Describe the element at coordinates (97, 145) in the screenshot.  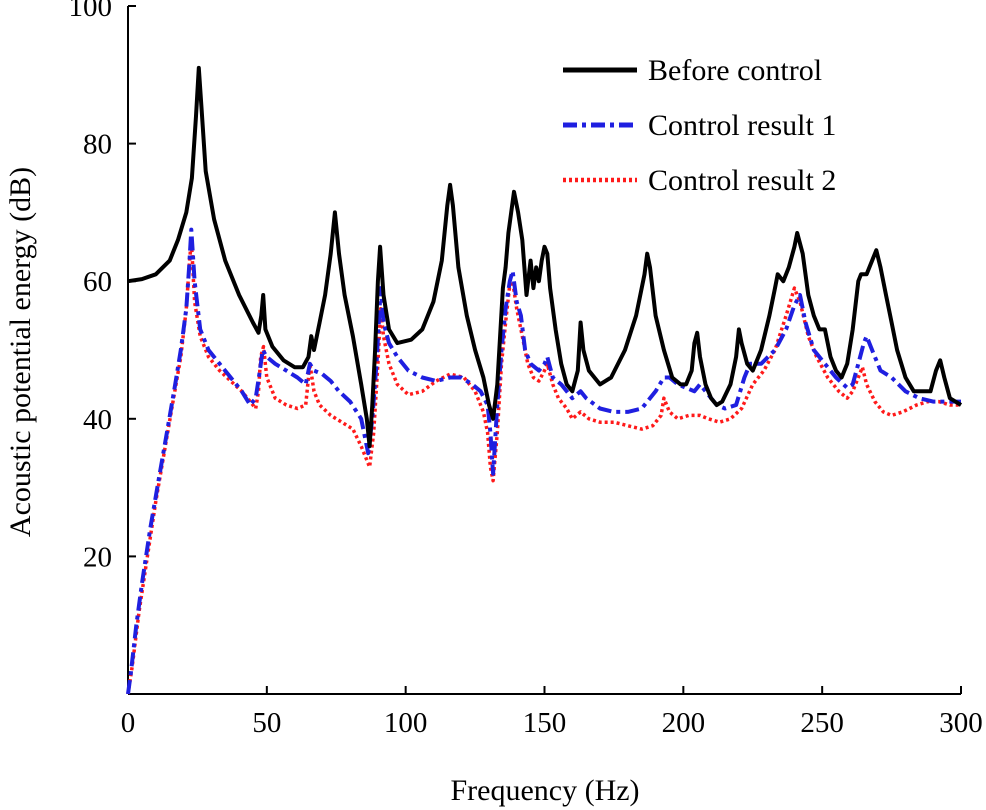
I see `y-tick-label: 80` at that location.